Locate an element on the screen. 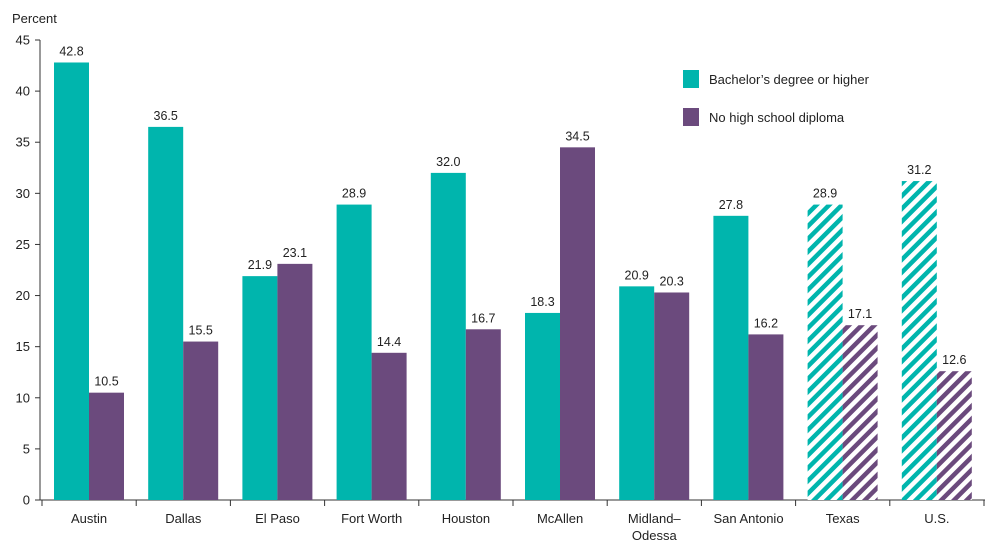  y-tick-label: 15 is located at coordinates (23, 346).